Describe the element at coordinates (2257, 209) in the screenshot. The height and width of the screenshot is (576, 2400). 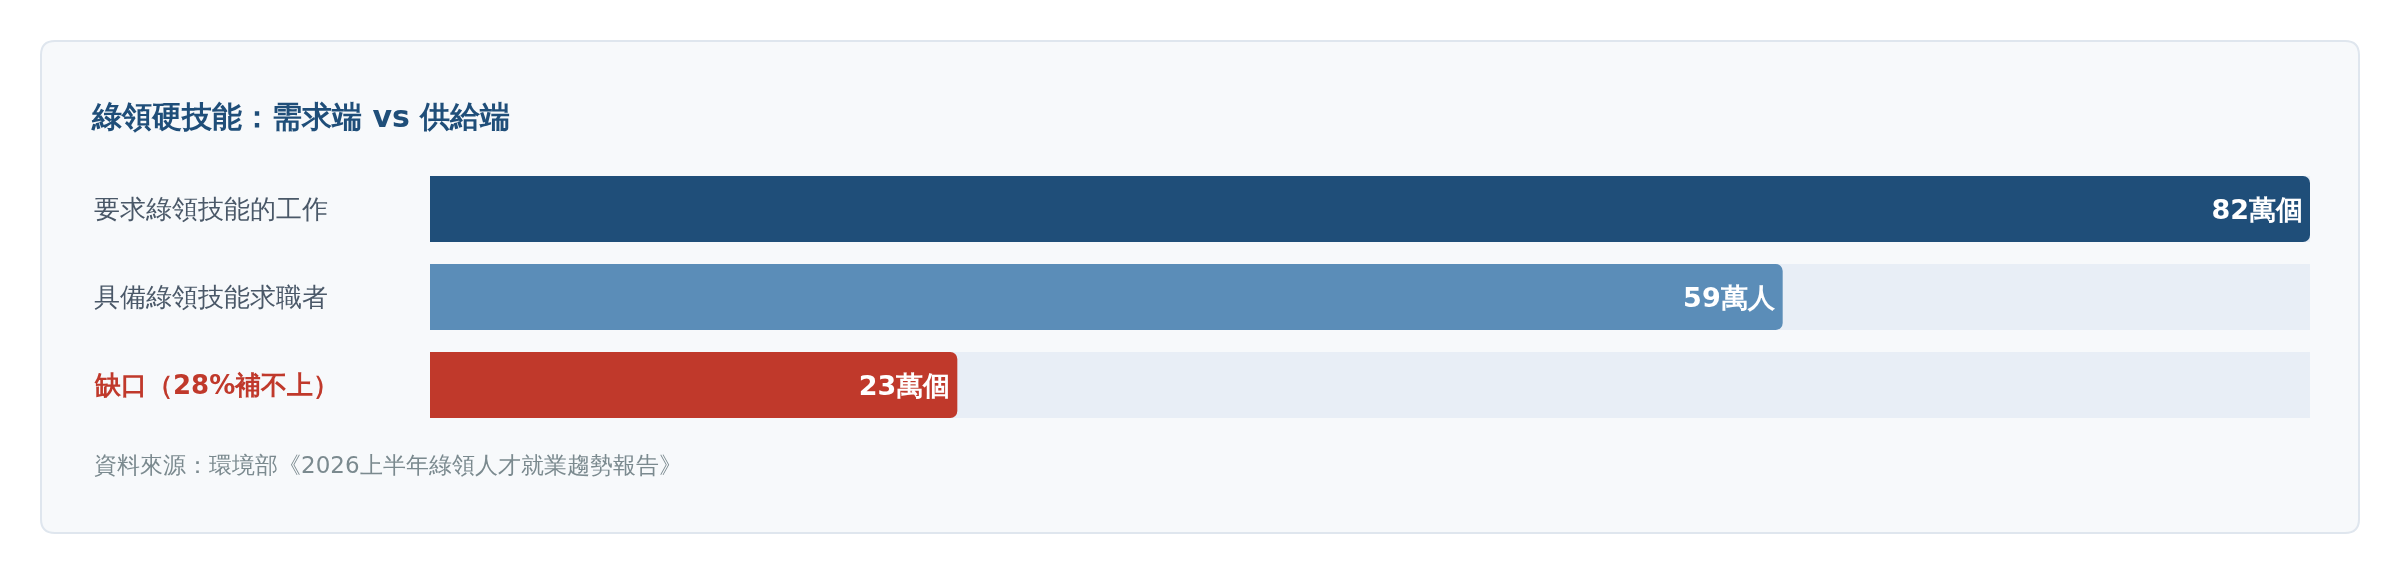
I see `data-label: 82萬個` at that location.